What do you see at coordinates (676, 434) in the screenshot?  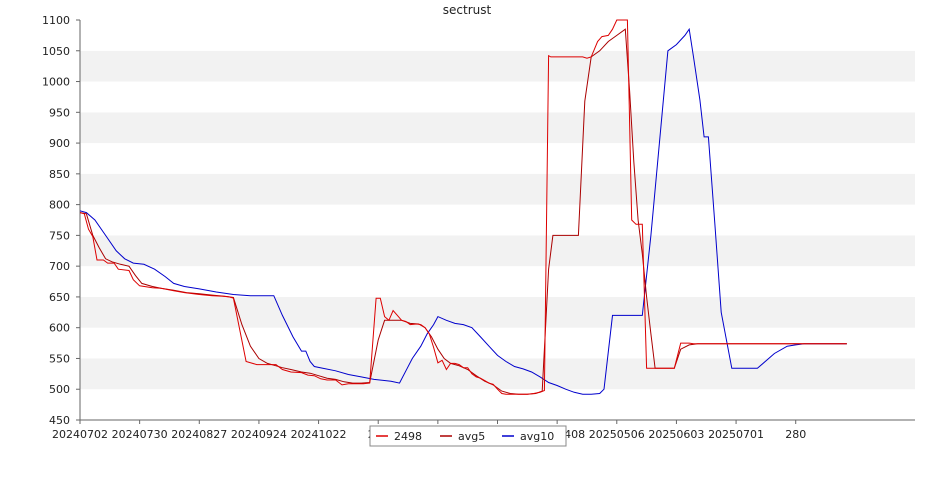 I see `x-tick-label: 20250603` at bounding box center [676, 434].